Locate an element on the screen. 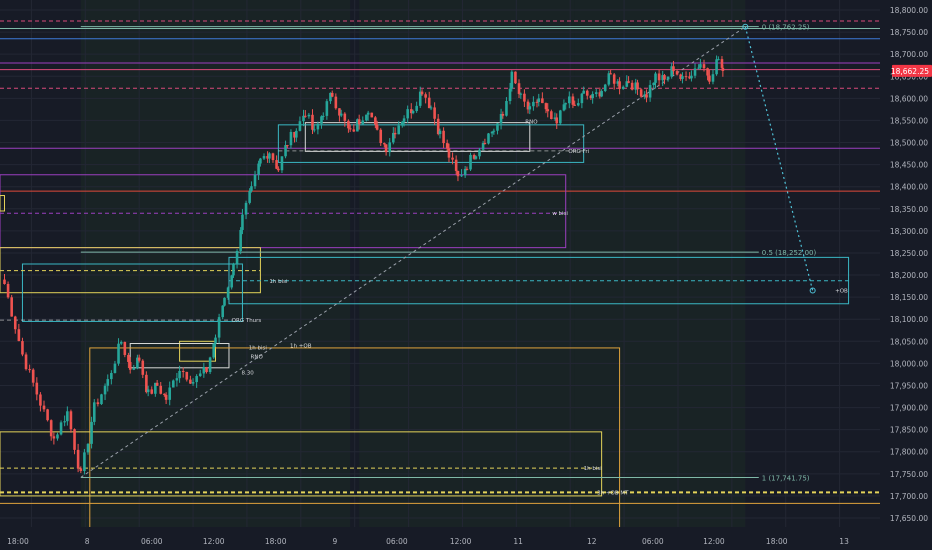 Image resolution: width=932 pixels, height=550 pixels. annotation-1: ORG Fri is located at coordinates (578, 152).